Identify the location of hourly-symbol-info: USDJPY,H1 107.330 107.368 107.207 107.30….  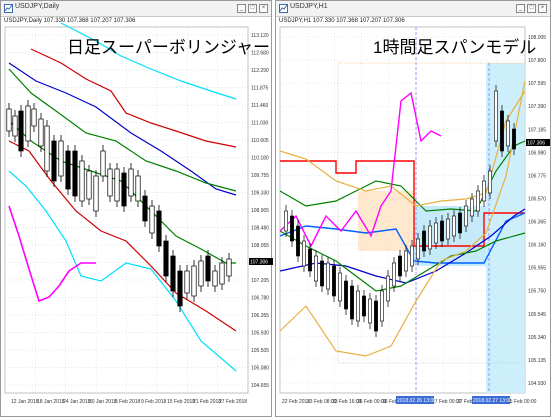
(342, 21).